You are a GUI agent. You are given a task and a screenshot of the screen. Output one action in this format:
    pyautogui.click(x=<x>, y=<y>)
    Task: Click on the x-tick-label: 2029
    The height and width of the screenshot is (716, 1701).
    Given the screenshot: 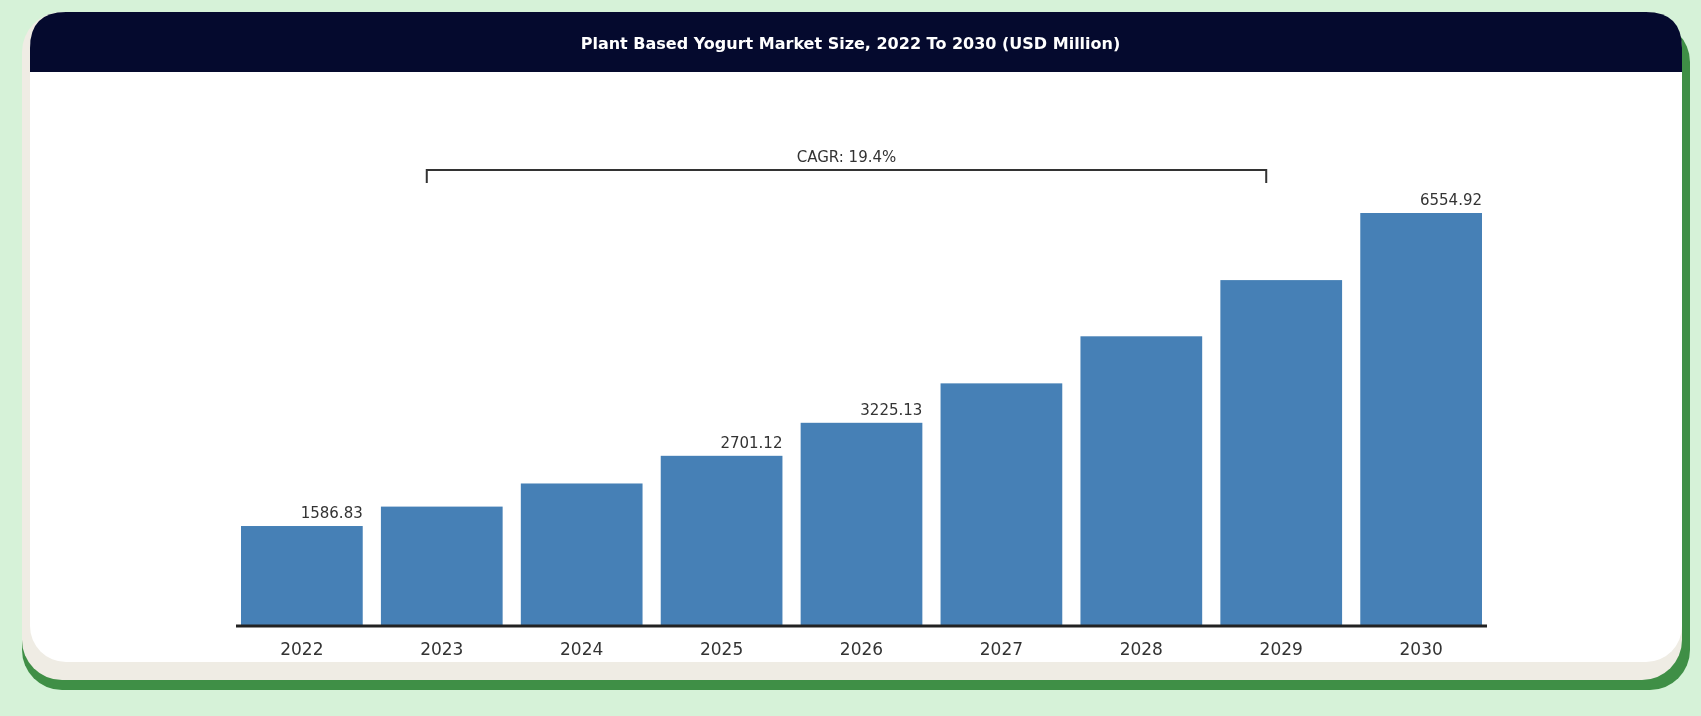 What is the action you would take?
    pyautogui.click(x=1281, y=649)
    